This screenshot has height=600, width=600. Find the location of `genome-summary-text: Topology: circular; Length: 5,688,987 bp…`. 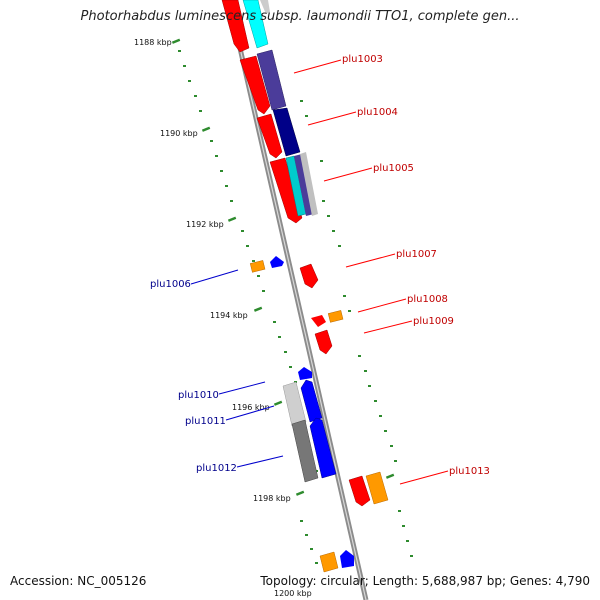

genome-summary-text: Topology: circular; Length: 5,688,987 bp… is located at coordinates (425, 581).